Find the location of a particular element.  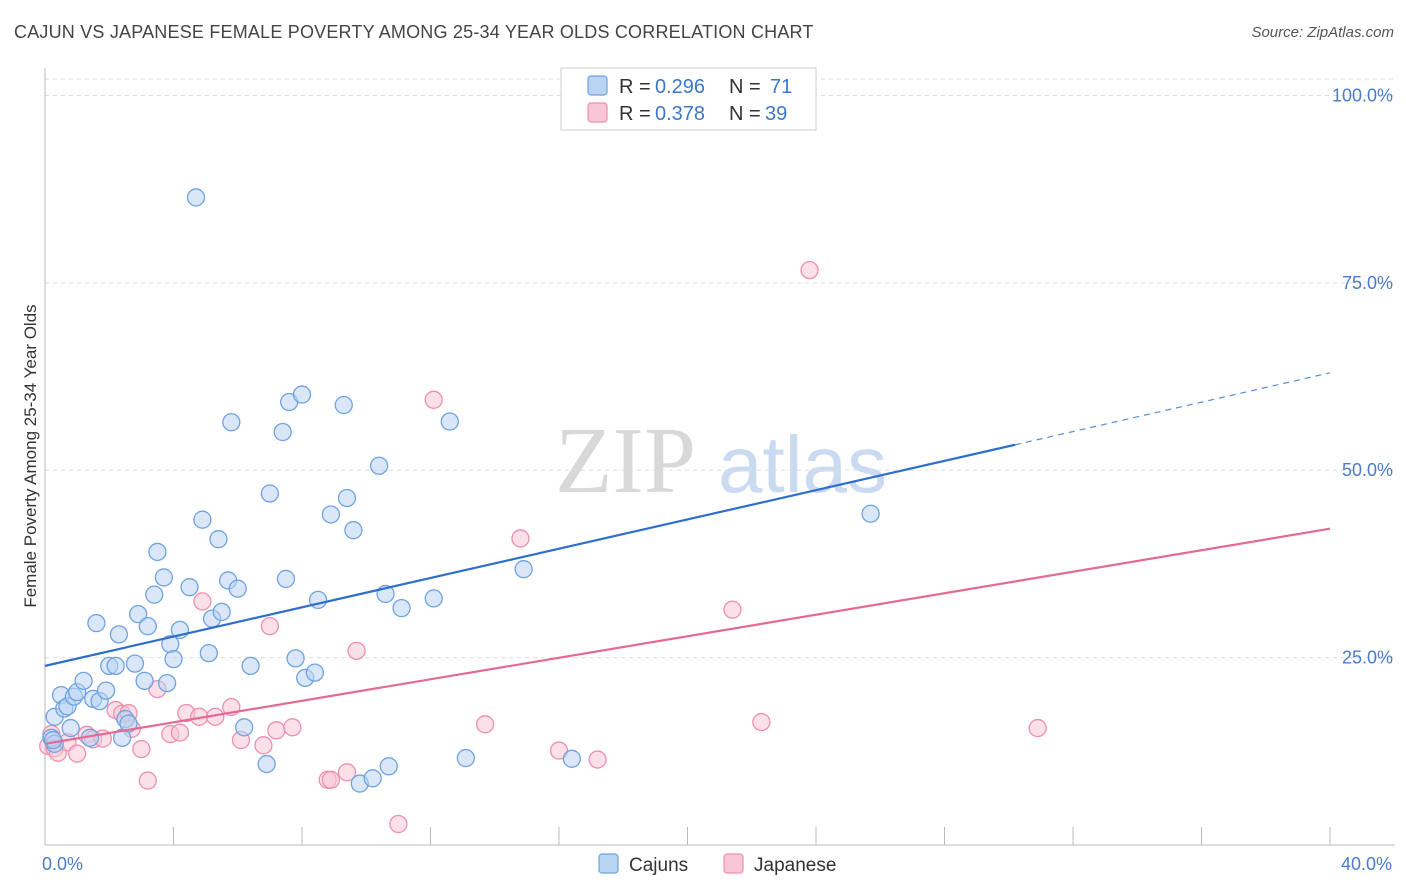

bottom-legend-swatch-cajun is located at coordinates (608, 863).